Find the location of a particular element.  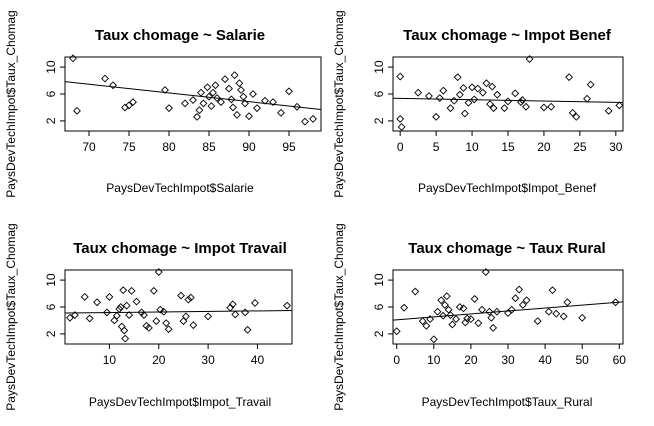

y-tick-label: 10 is located at coordinates (51, 280).